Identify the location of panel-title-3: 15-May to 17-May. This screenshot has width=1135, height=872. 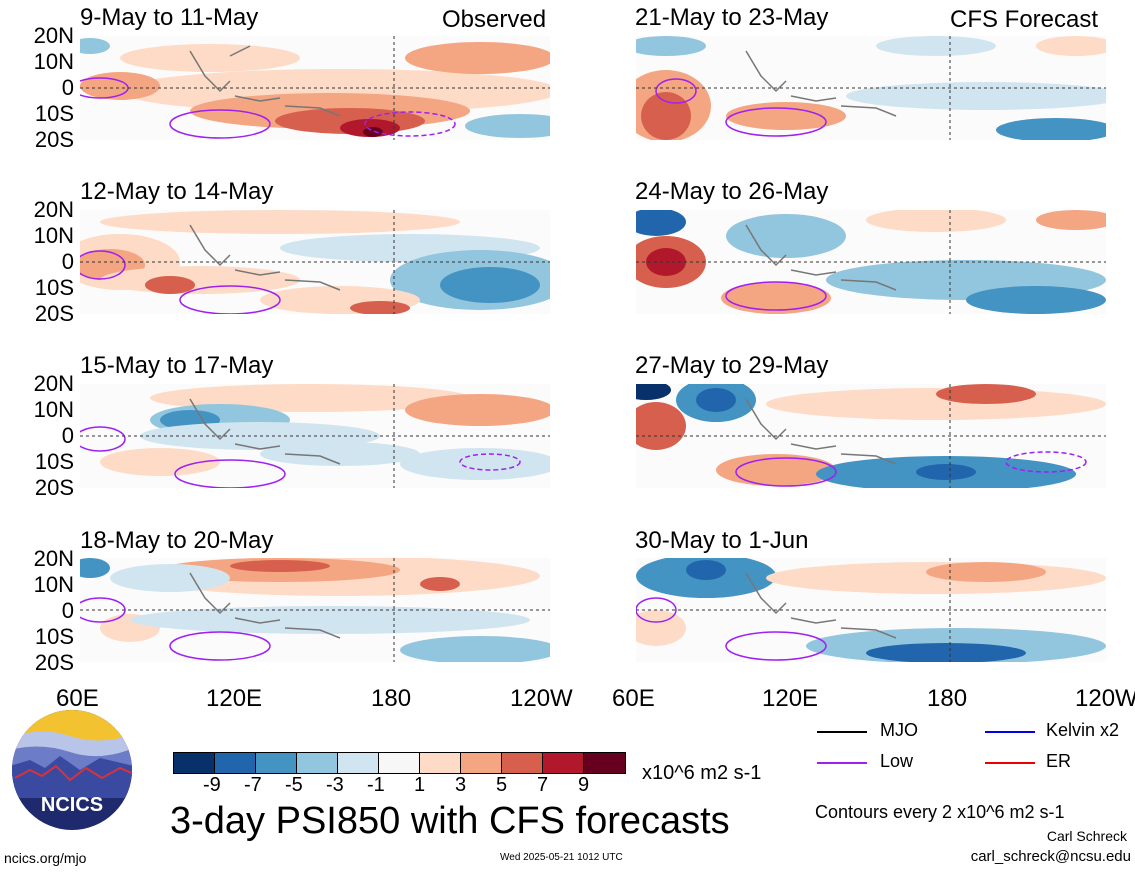
(177, 365).